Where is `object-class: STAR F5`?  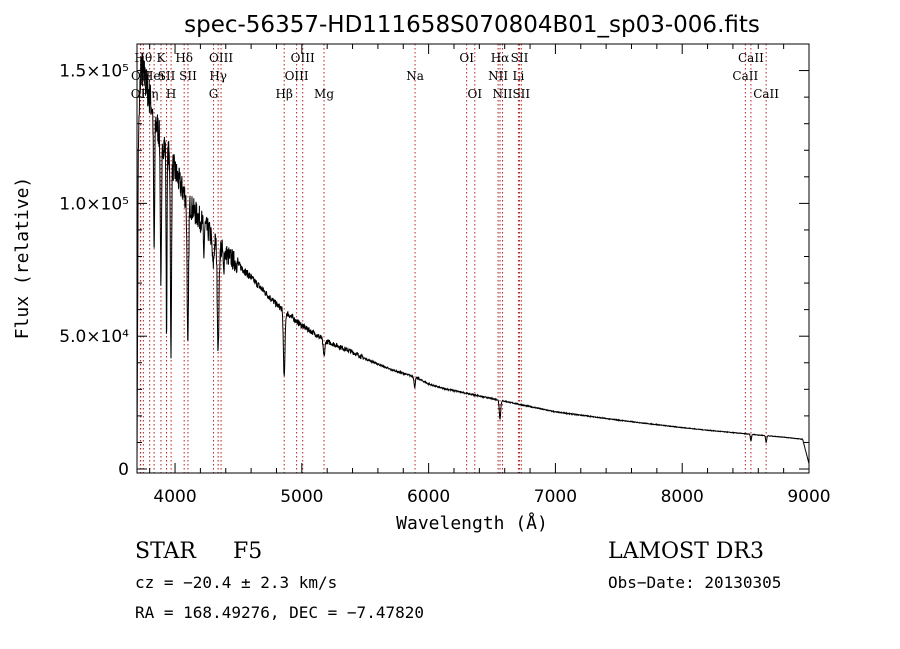
object-class: STAR F5 is located at coordinates (198, 551).